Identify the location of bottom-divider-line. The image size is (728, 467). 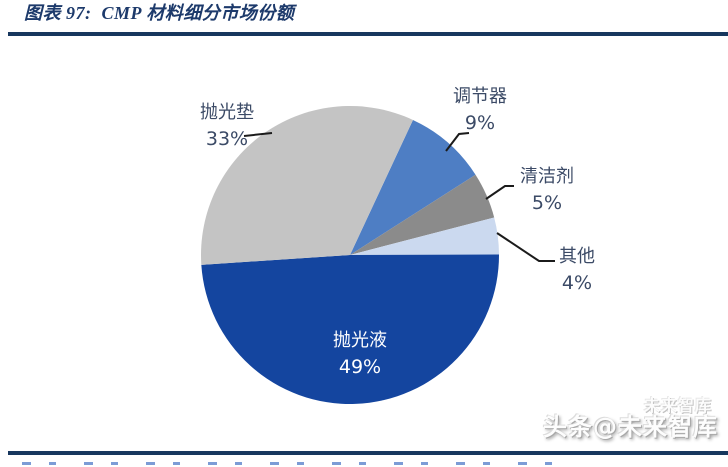
(368, 453).